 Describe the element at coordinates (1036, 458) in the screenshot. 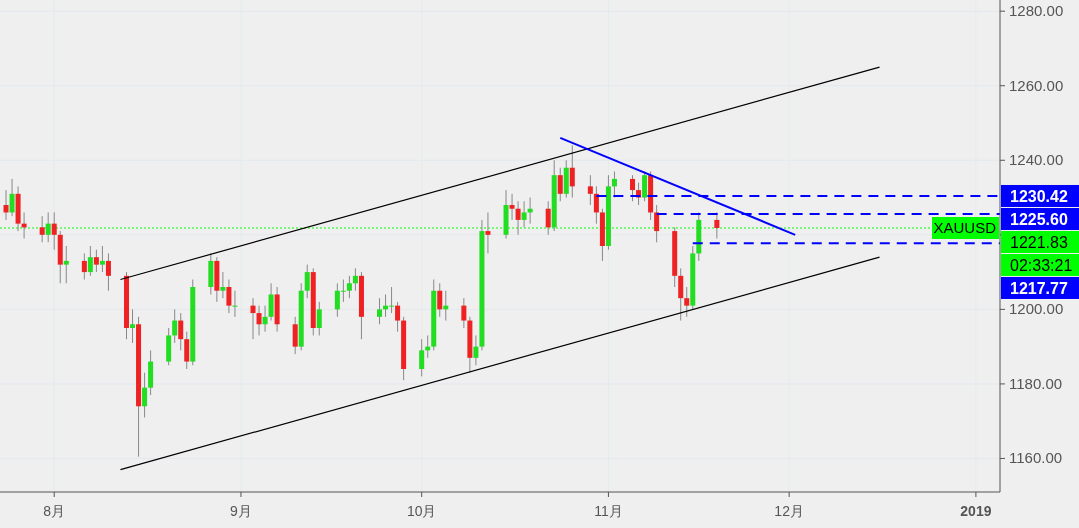

I see `y-tick-label: 1160.00` at that location.